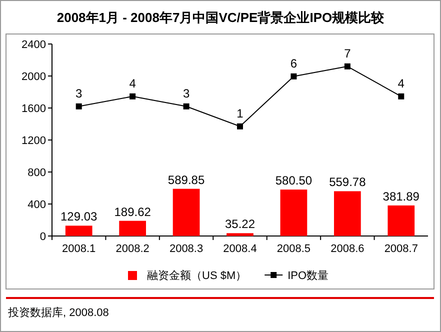 The image size is (441, 332). Describe the element at coordinates (43, 237) in the screenshot. I see `y-tick-label: 0` at that location.